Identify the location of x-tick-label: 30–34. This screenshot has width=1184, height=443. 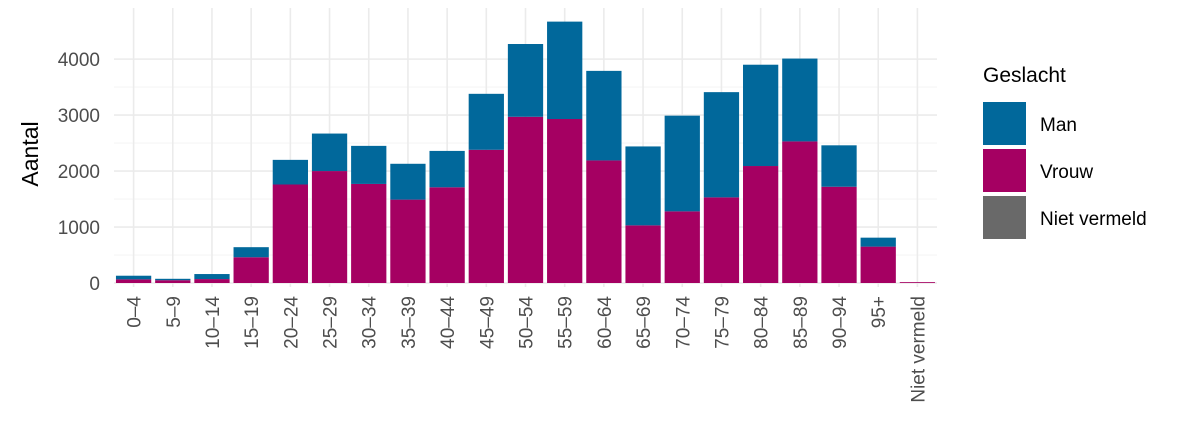
(370, 322).